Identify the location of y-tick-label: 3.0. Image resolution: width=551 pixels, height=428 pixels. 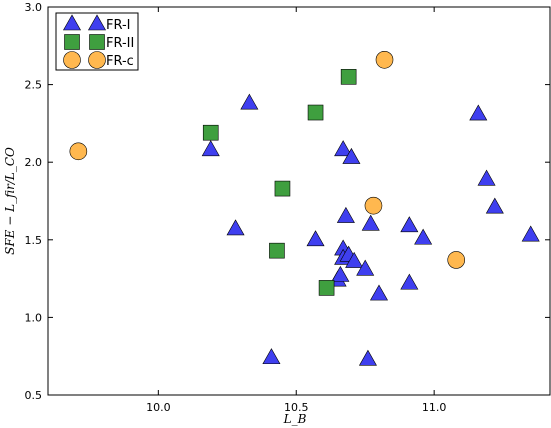
(34, 7).